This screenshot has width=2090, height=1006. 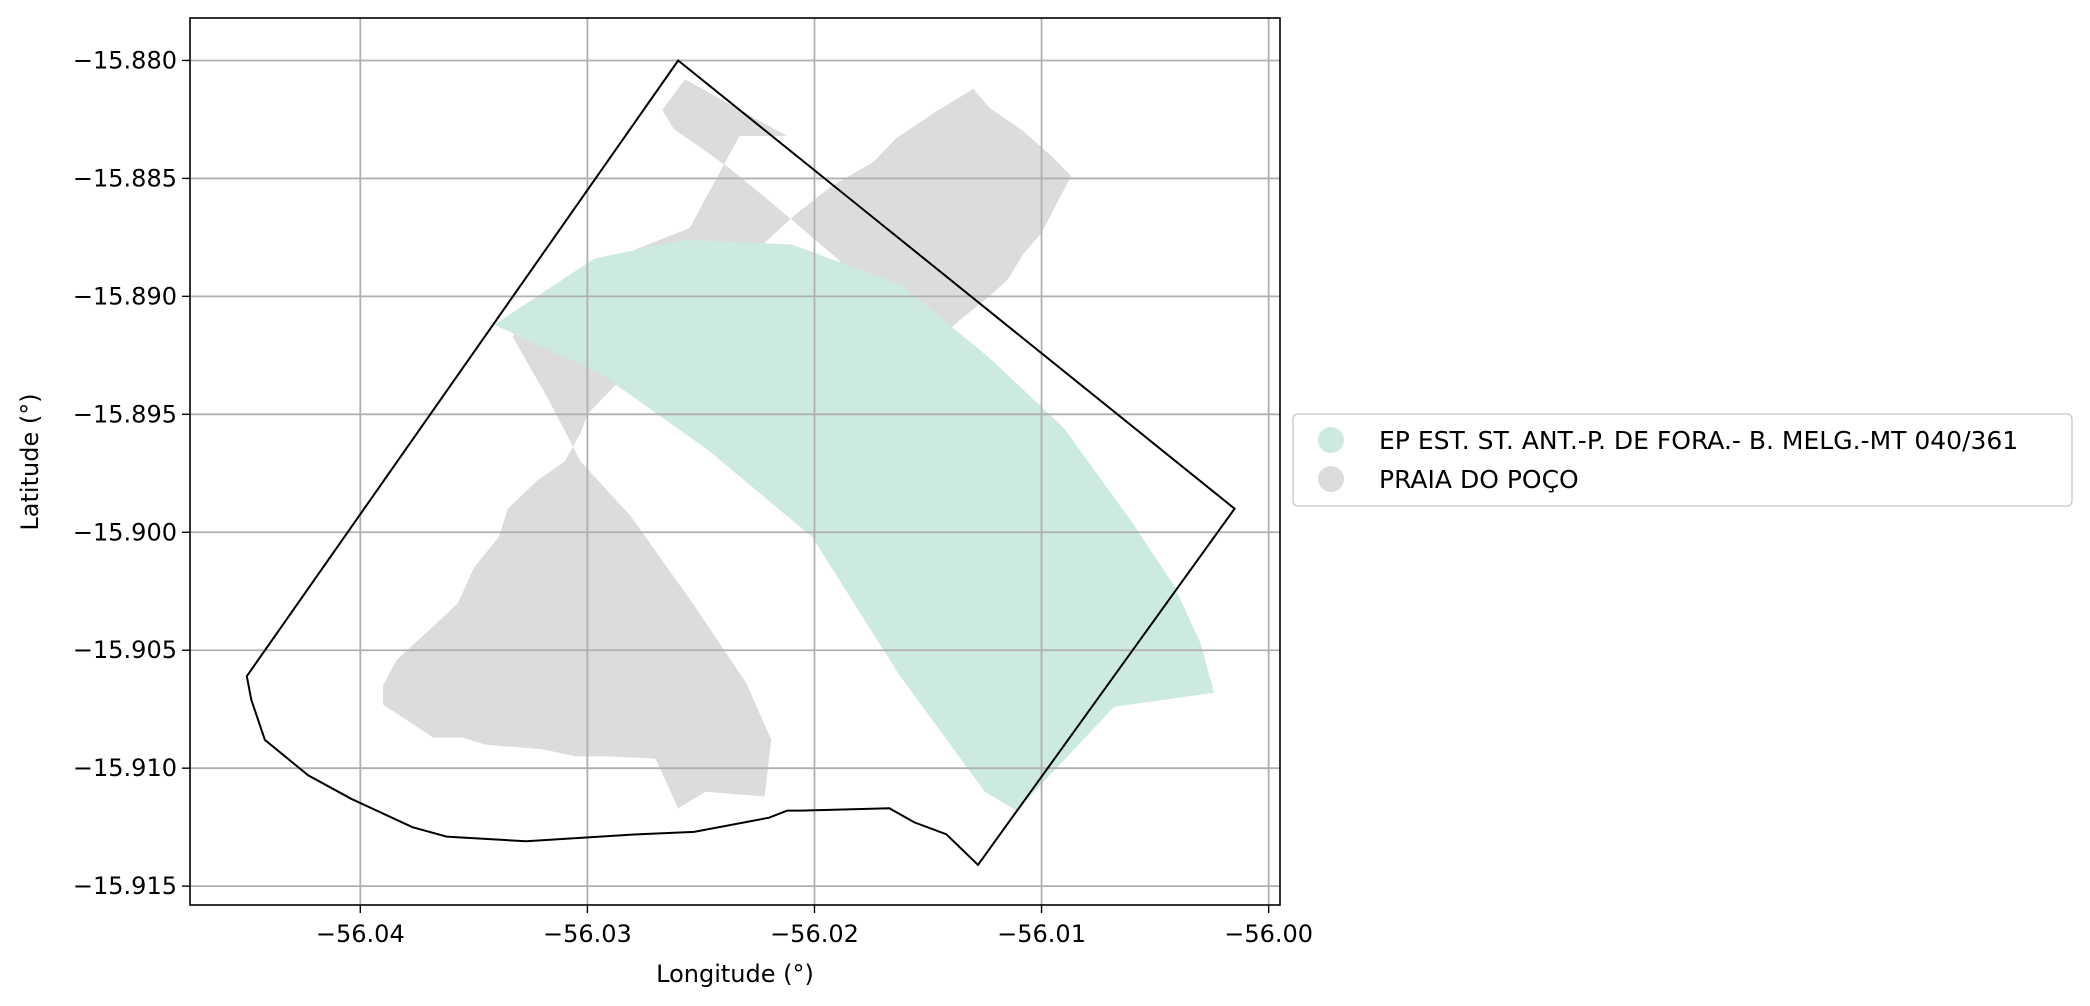 What do you see at coordinates (125, 768) in the screenshot?
I see `y-tick-label-6: −15.910` at bounding box center [125, 768].